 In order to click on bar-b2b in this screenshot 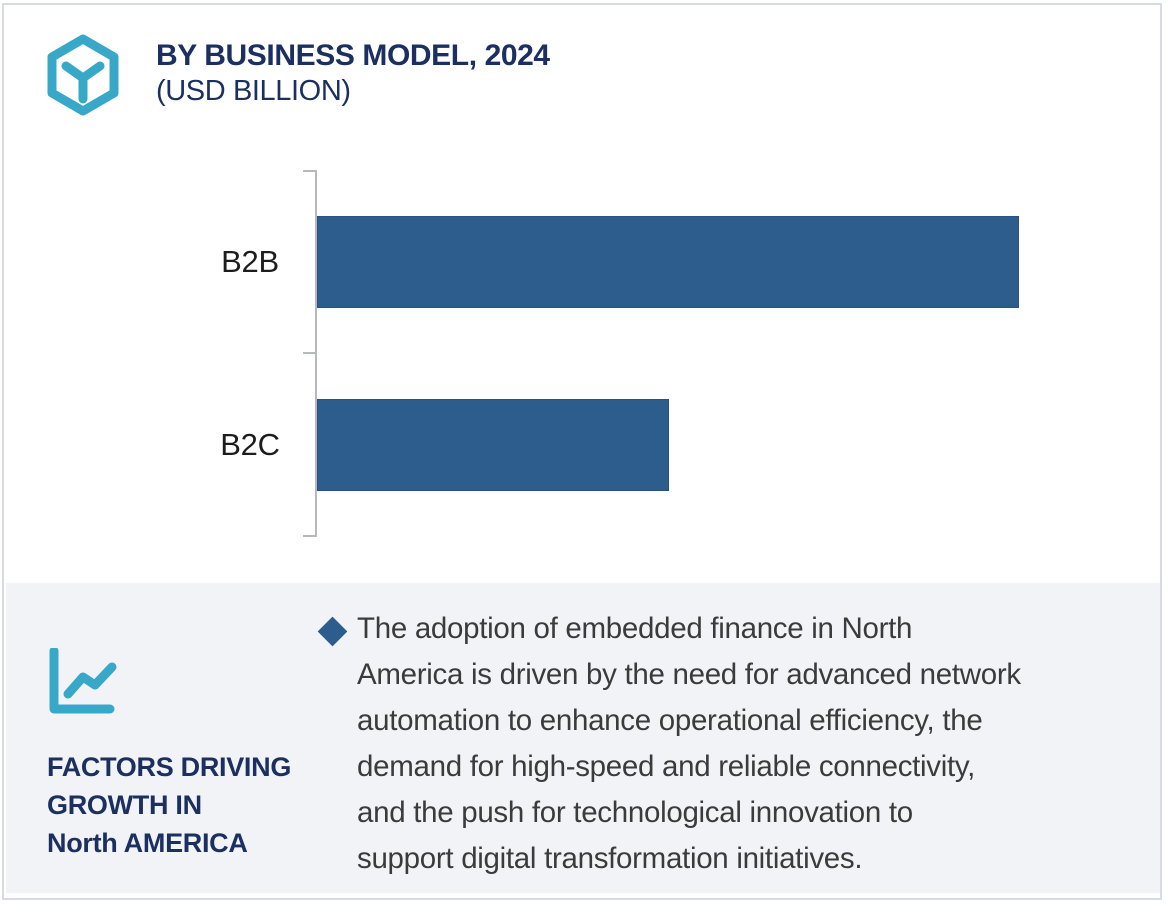, I will do `click(668, 262)`.